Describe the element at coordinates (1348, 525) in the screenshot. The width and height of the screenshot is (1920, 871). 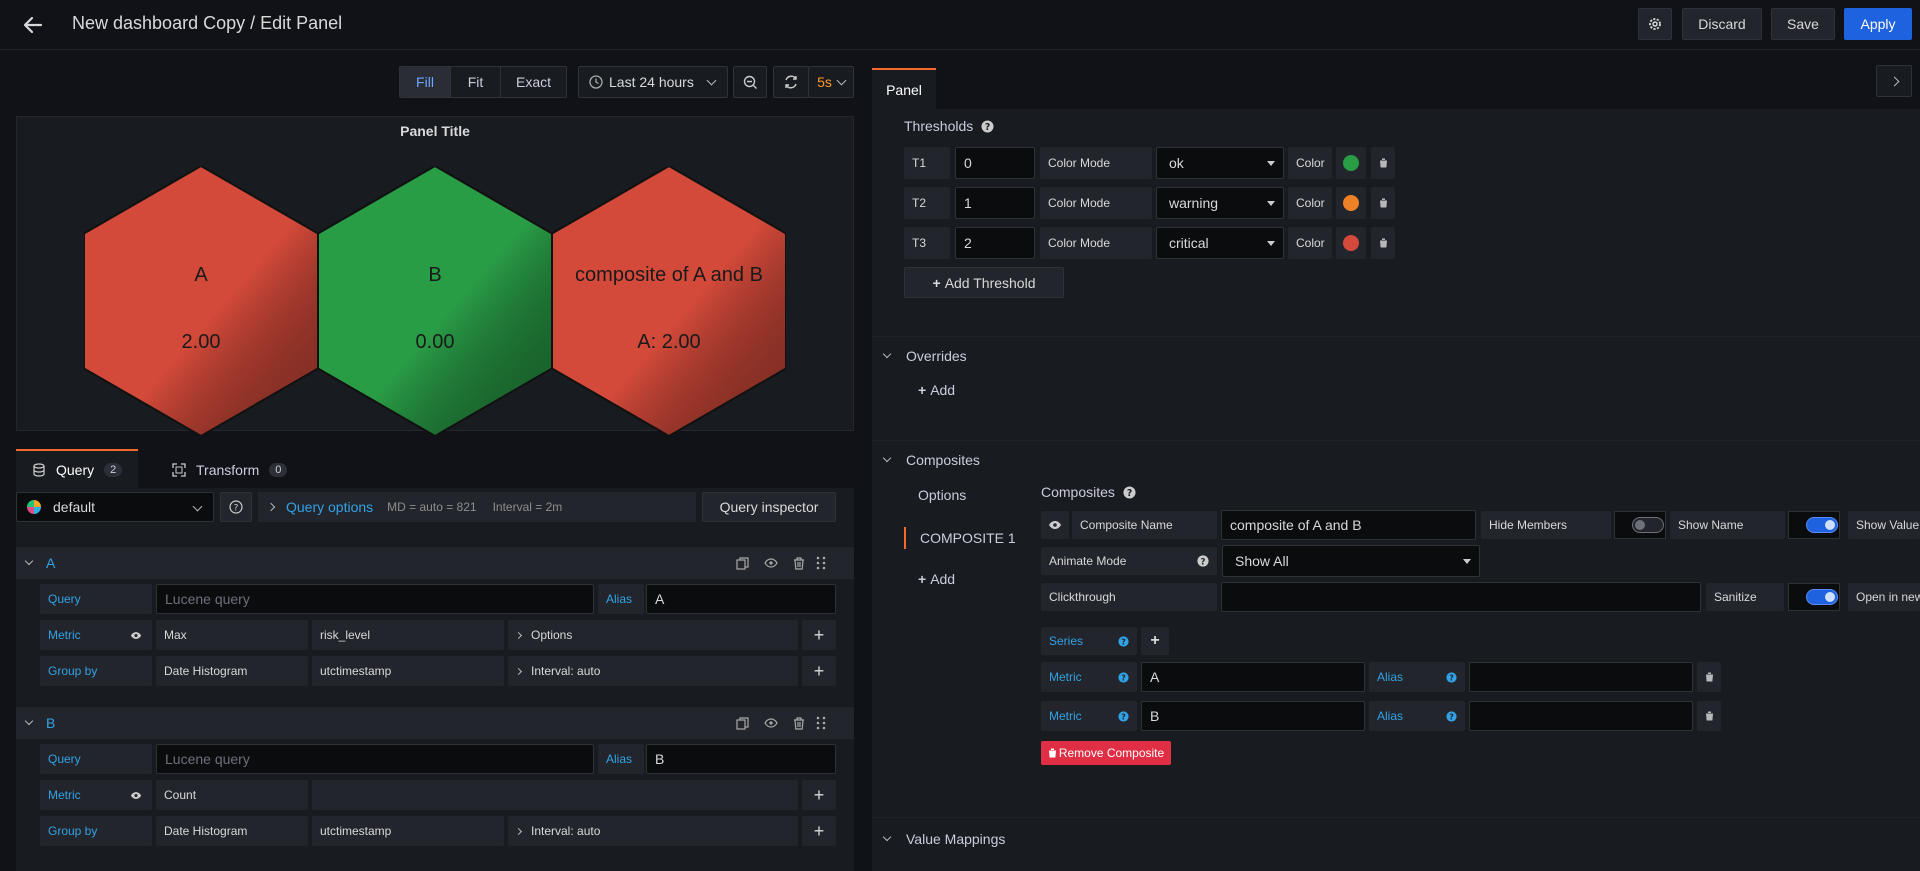
I see `composite-name-input: composite of A and B` at that location.